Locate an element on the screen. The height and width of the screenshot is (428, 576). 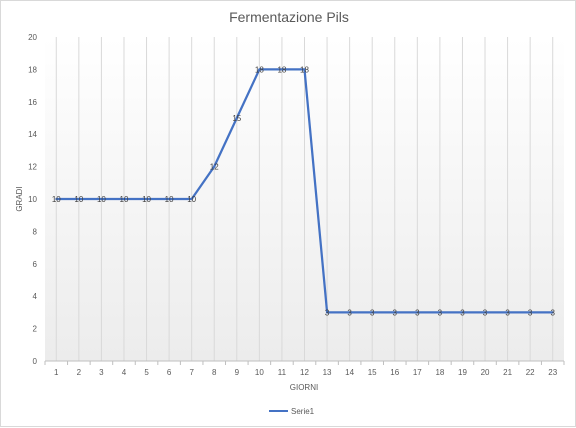
x-tick-label: 12 is located at coordinates (304, 372).